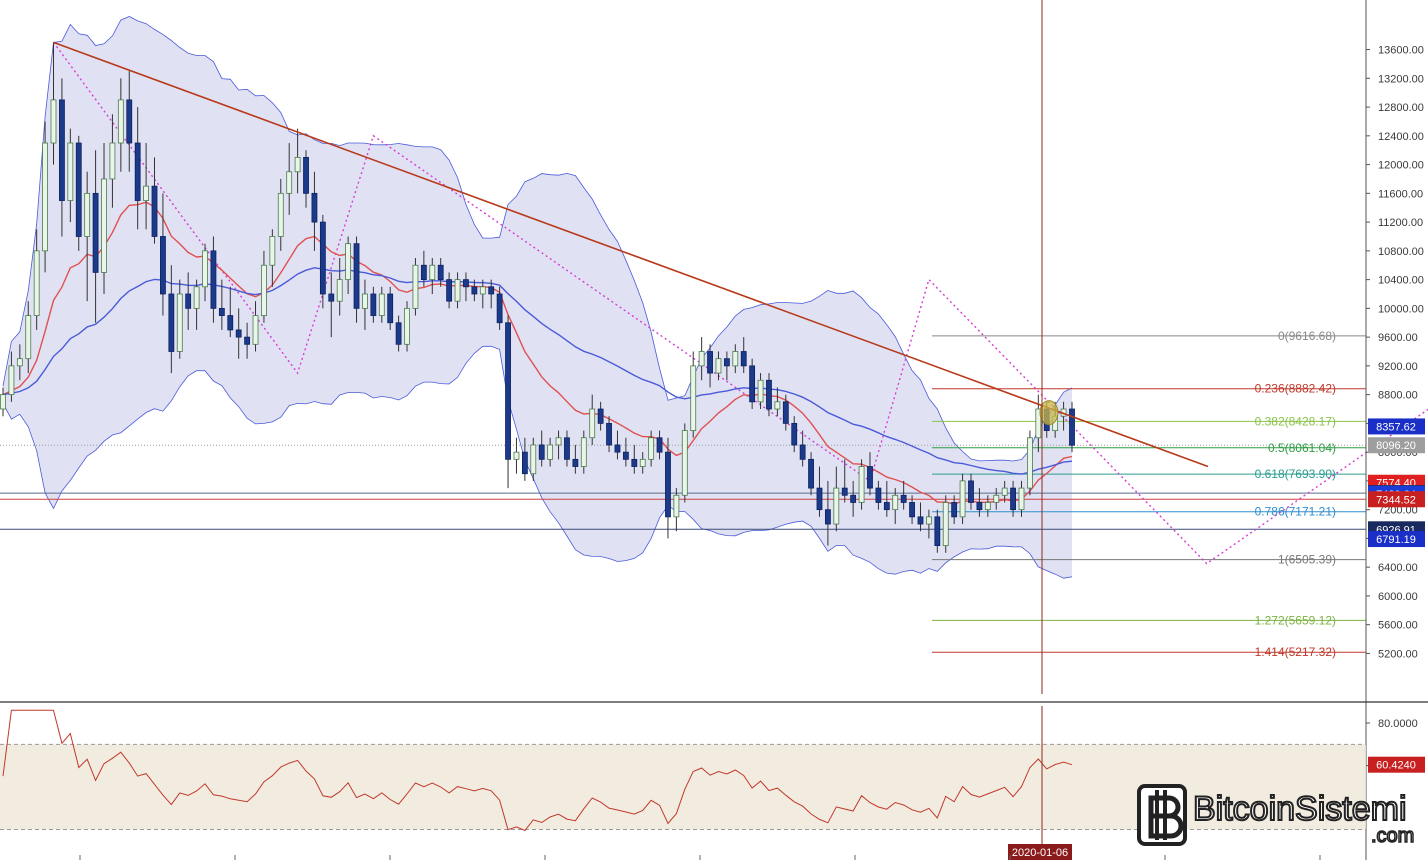 The width and height of the screenshot is (1428, 860). Describe the element at coordinates (1302, 448) in the screenshot. I see `fib-label-0.5: 0.5(8061.04)` at that location.